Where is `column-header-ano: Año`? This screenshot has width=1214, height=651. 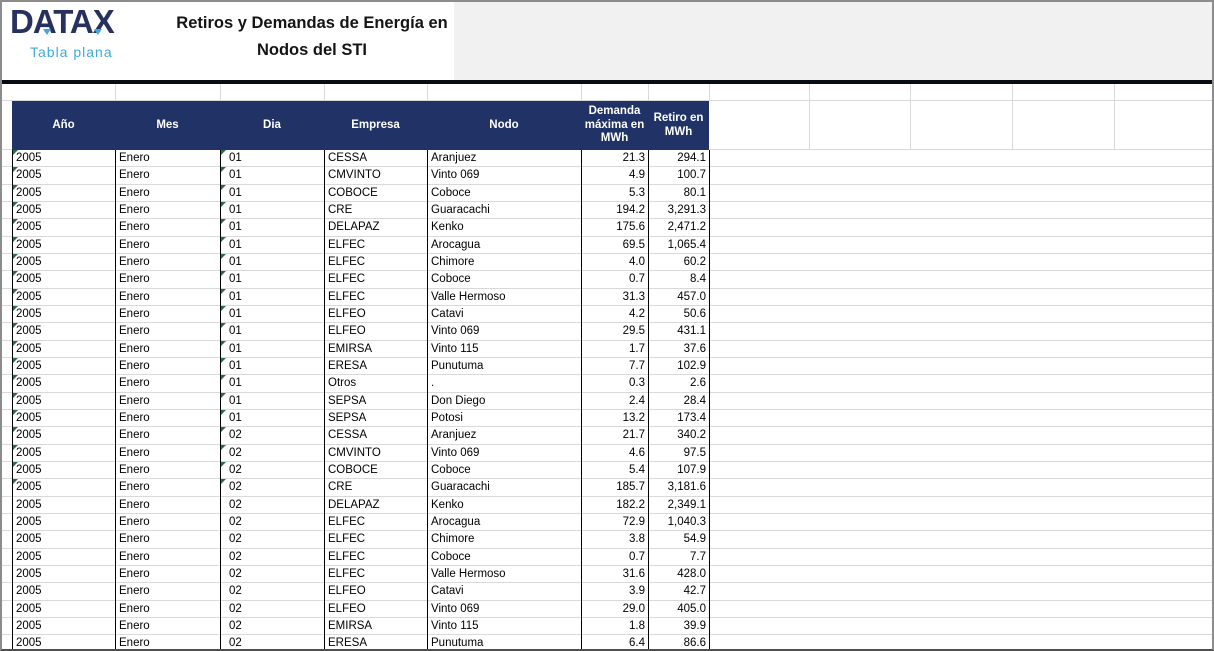 column-header-ano: Año is located at coordinates (63, 124).